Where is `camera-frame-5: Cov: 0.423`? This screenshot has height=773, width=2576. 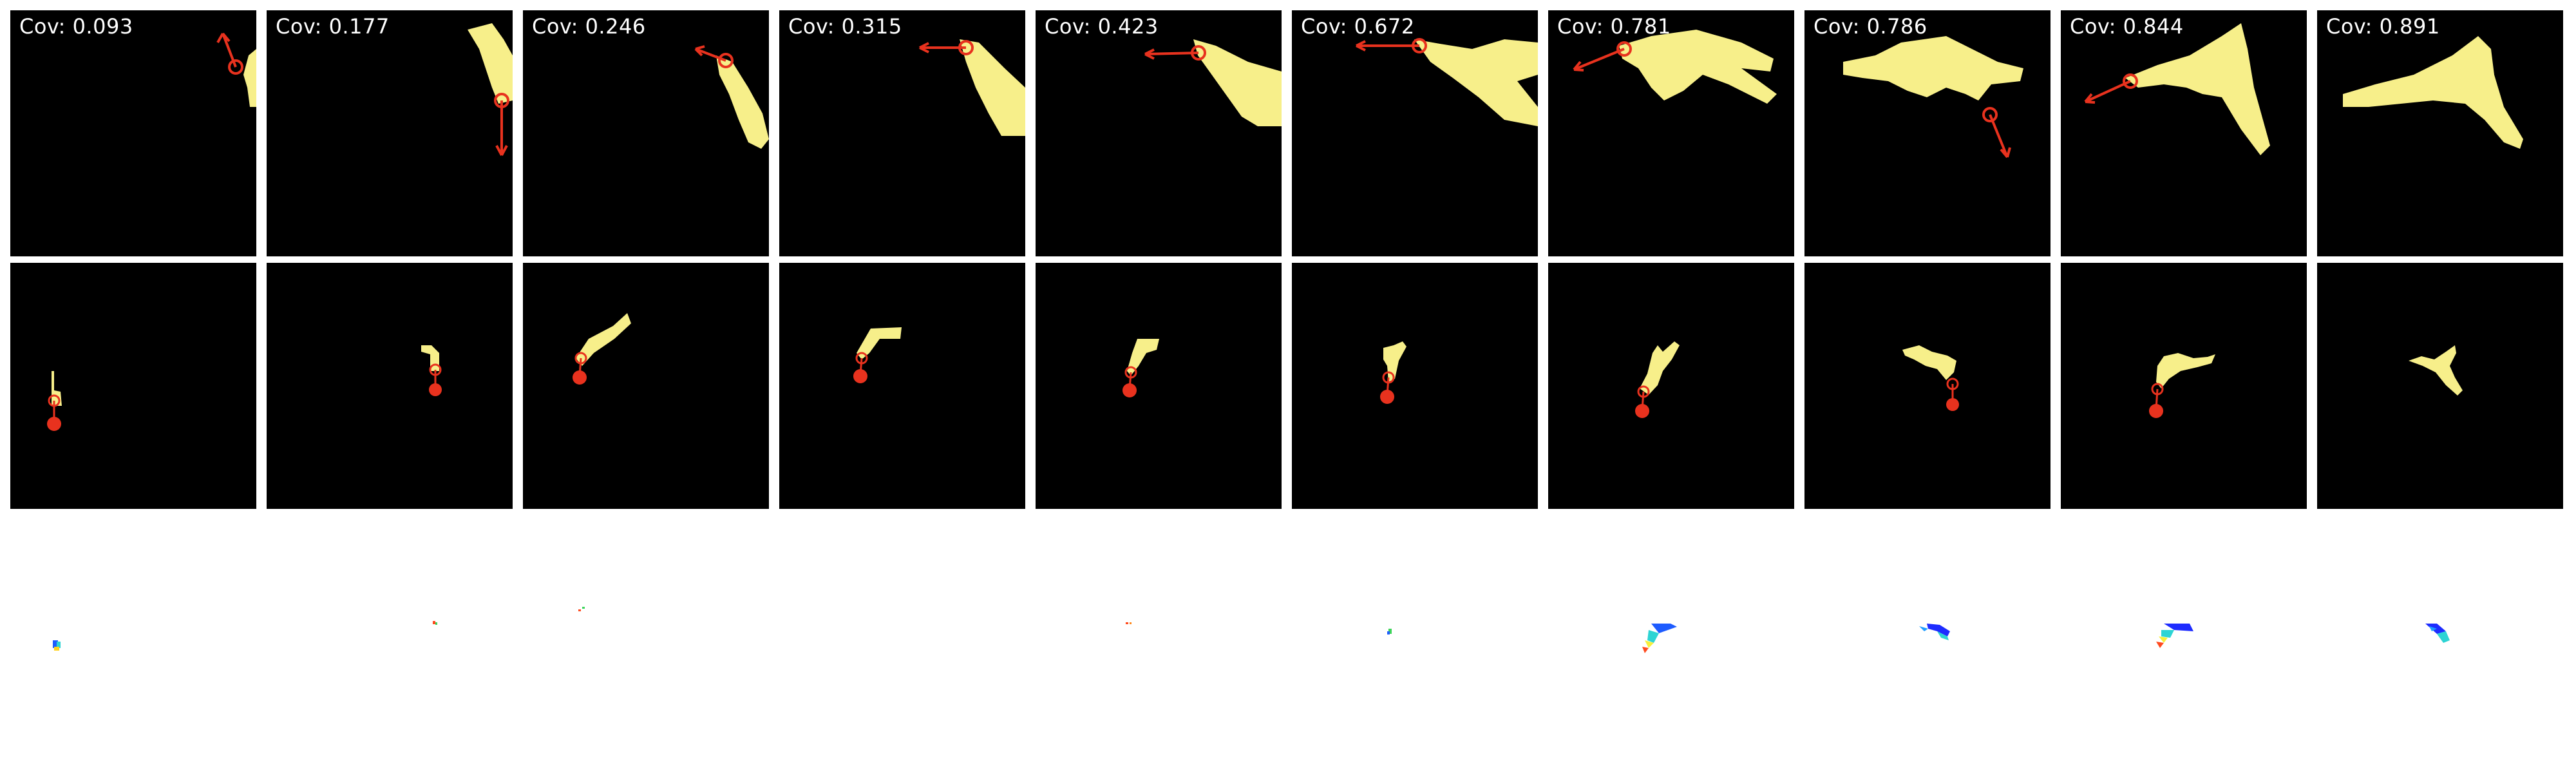 camera-frame-5: Cov: 0.423 is located at coordinates (1159, 133).